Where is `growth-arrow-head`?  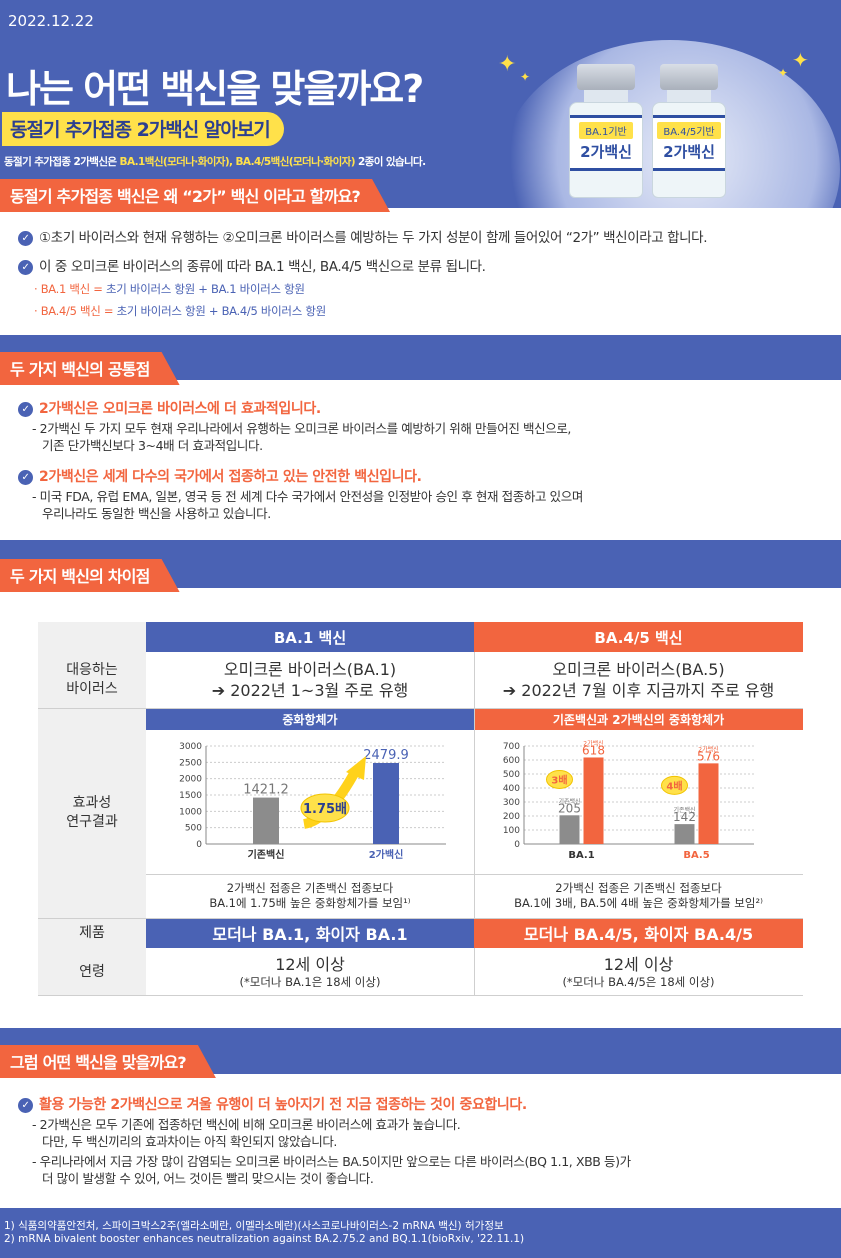 growth-arrow-head is located at coordinates (356, 768).